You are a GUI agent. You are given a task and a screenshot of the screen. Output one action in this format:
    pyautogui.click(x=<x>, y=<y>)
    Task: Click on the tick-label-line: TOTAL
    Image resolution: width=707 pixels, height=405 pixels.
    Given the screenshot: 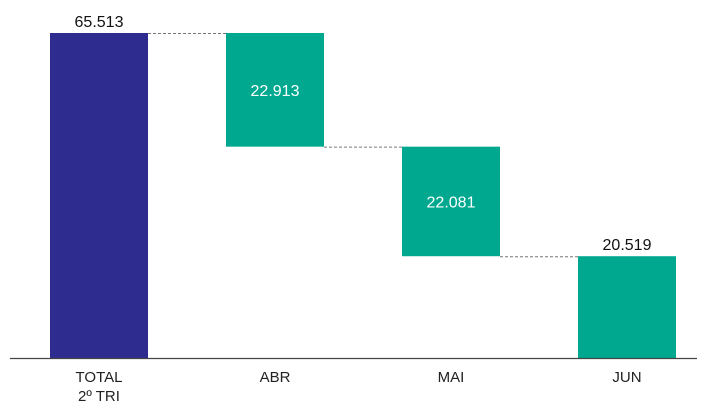 What is the action you would take?
    pyautogui.click(x=99, y=377)
    